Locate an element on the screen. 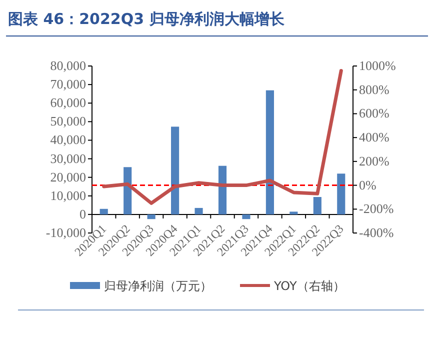 This screenshot has width=434, height=346. y2-tick-label: 800% is located at coordinates (374, 89).